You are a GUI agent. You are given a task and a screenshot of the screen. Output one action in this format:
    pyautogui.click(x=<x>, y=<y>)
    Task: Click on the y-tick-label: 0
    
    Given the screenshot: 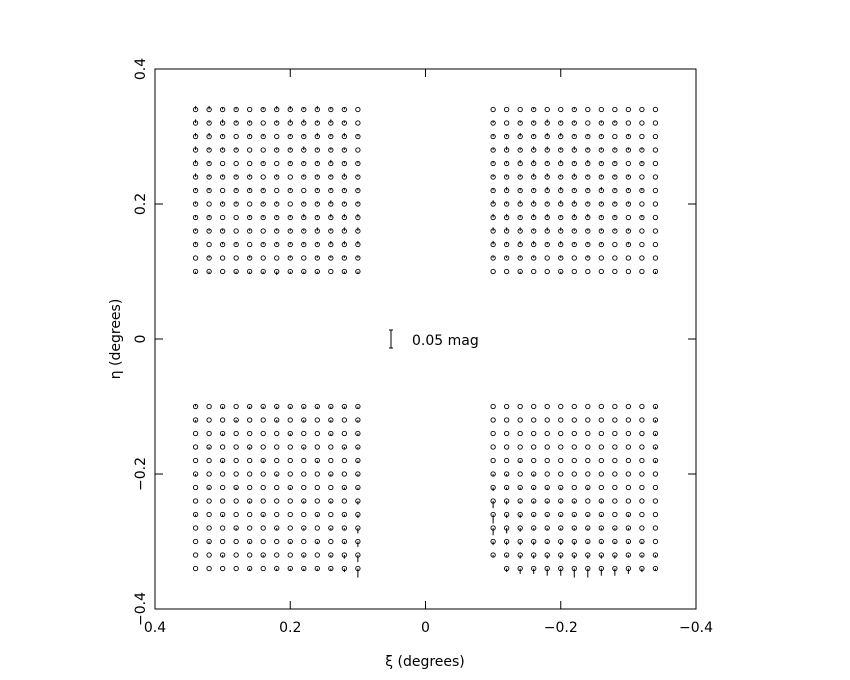 What is the action you would take?
    pyautogui.click(x=141, y=339)
    